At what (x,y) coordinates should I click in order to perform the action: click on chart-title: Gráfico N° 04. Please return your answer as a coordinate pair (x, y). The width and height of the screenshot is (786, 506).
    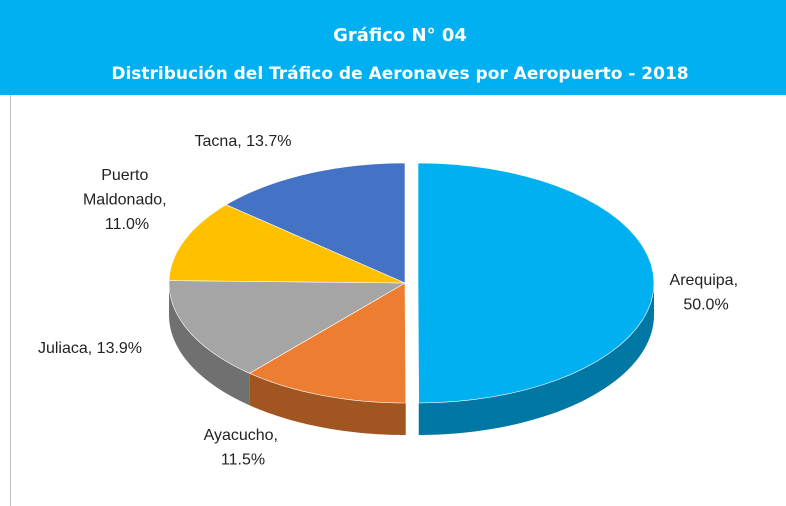
    Looking at the image, I should click on (400, 35).